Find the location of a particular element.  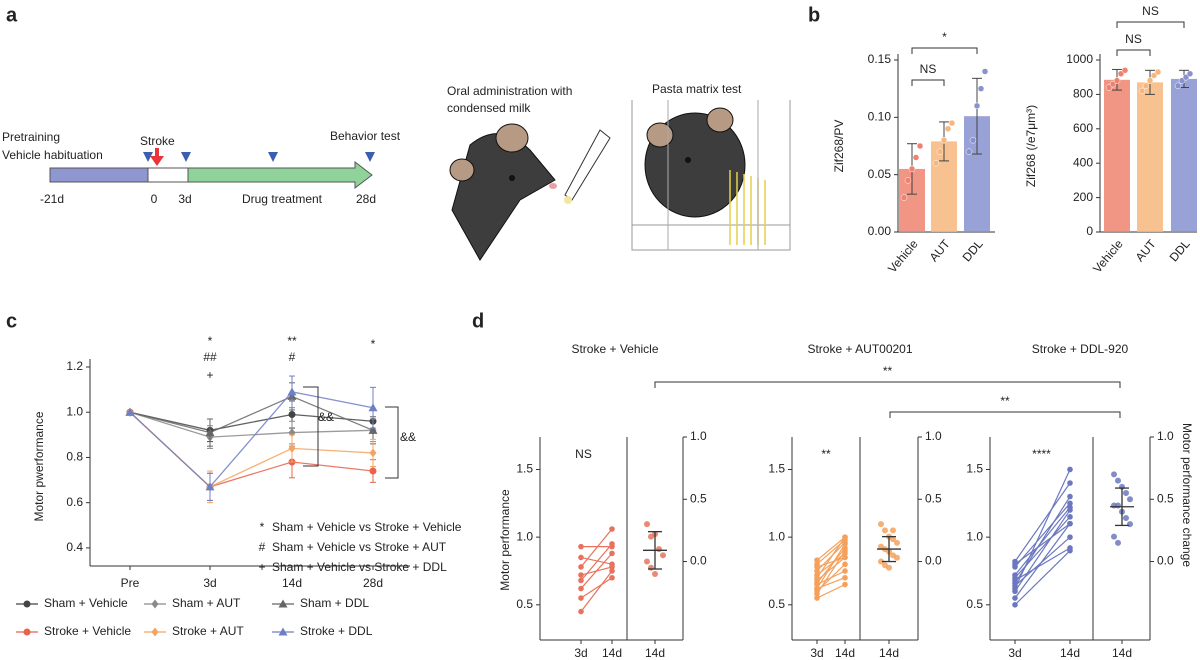

y-tick-label: 0.4 is located at coordinates (74, 547).